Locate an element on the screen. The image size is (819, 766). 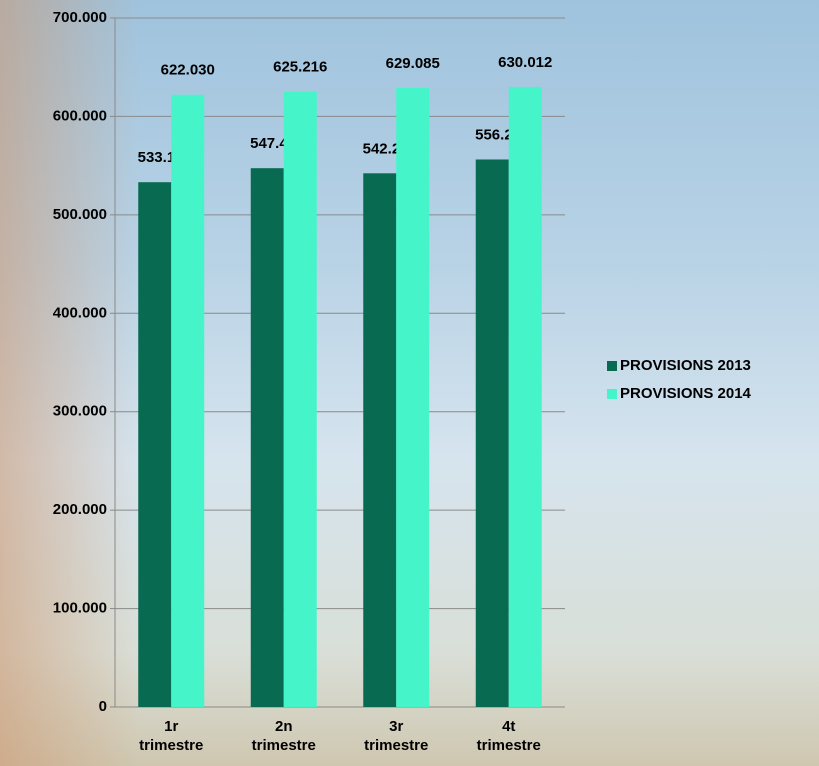
legend-label: PROVISIONS 2014 is located at coordinates (686, 393).